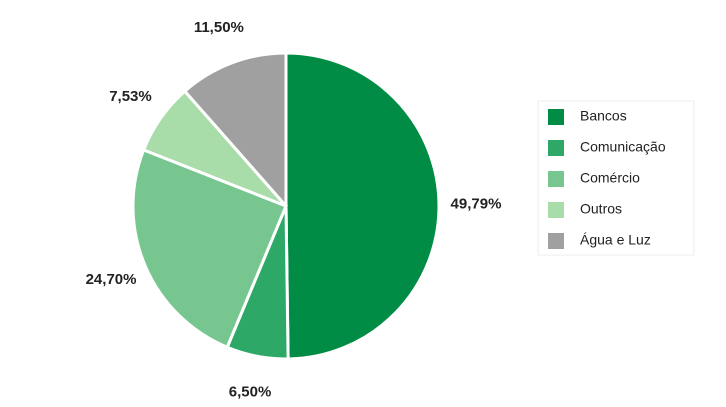  I want to click on data-label: 24,70%, so click(111, 279).